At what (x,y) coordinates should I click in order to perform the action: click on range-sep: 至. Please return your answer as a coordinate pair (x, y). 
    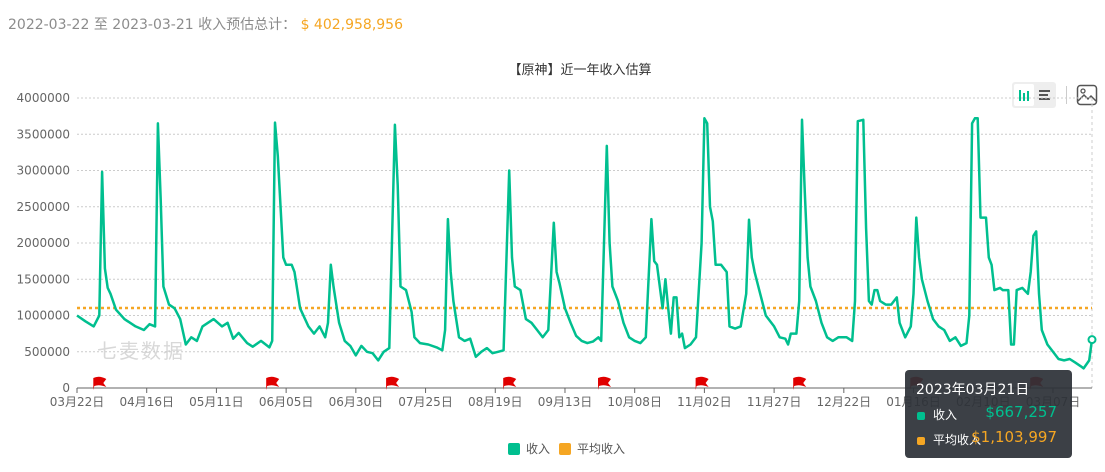
    Looking at the image, I should click on (100, 25).